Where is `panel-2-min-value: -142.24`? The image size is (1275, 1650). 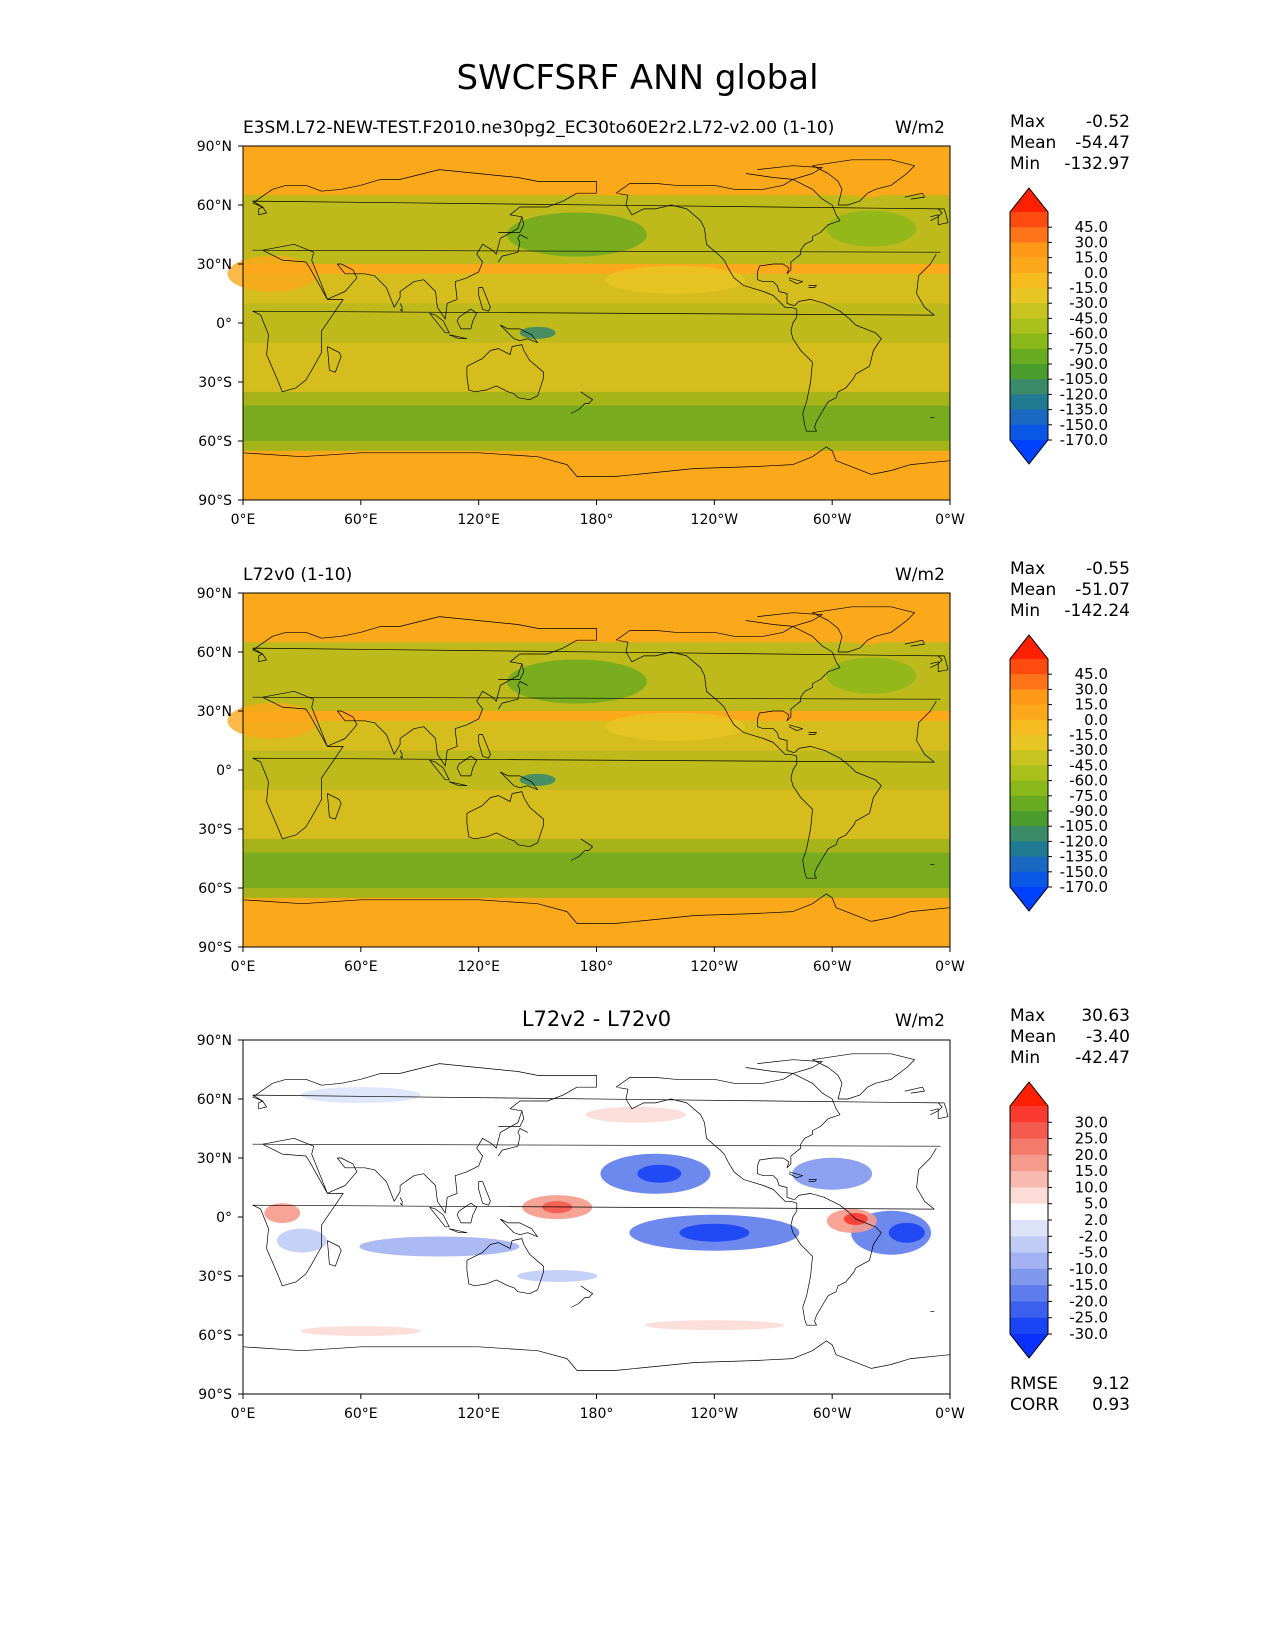
panel-2-min-value: -142.24 is located at coordinates (1097, 611).